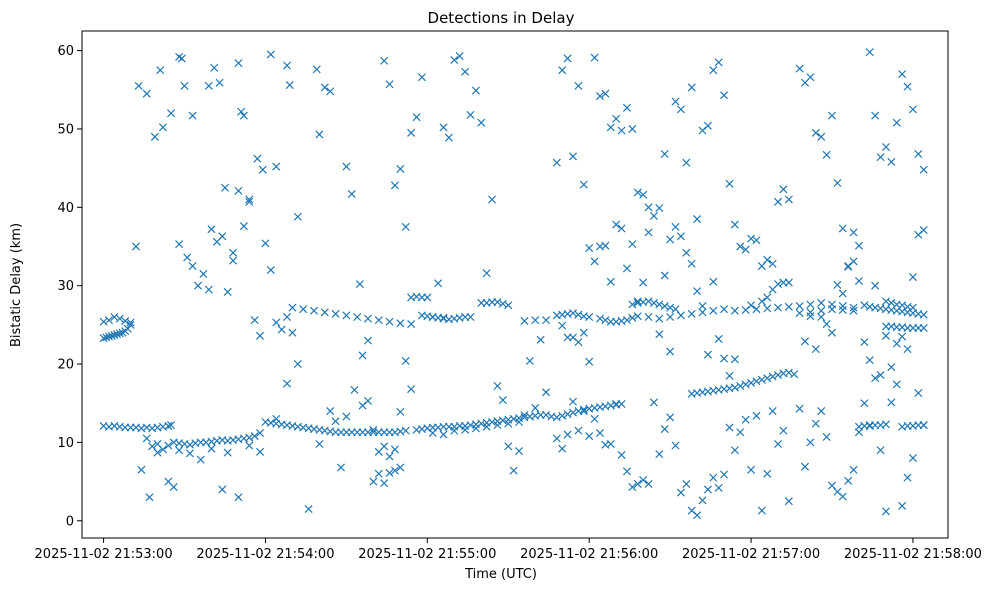 This screenshot has height=590, width=984. What do you see at coordinates (427, 554) in the screenshot?
I see `x-tick-label: 2025-11-02 21:55:00` at bounding box center [427, 554].